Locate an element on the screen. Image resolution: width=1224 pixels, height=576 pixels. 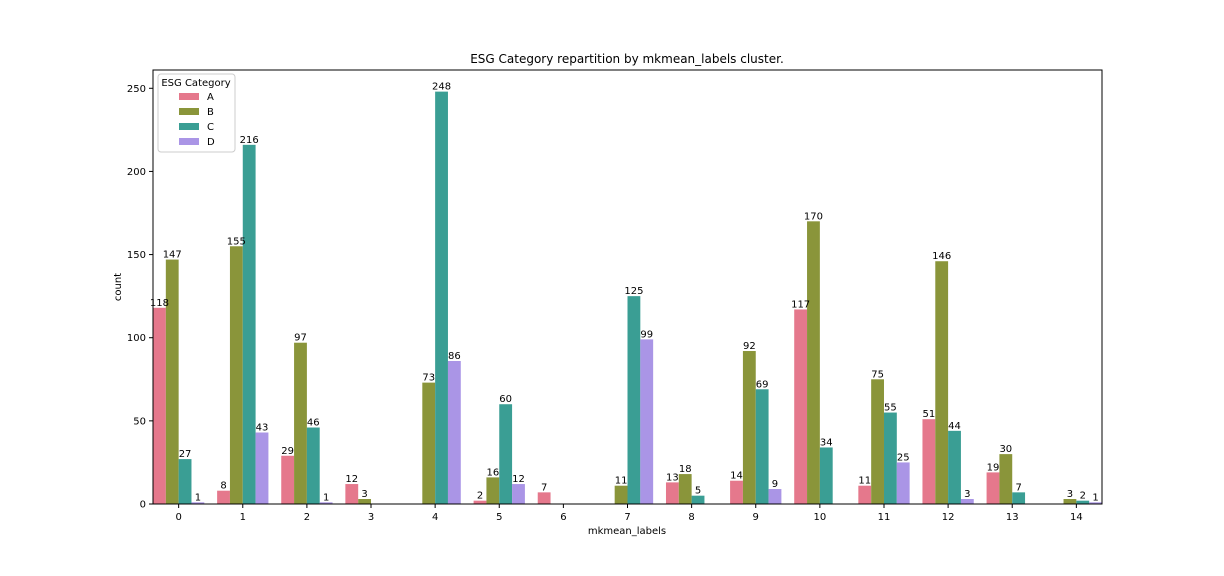
bar-value-label: 170 is located at coordinates (813, 216).